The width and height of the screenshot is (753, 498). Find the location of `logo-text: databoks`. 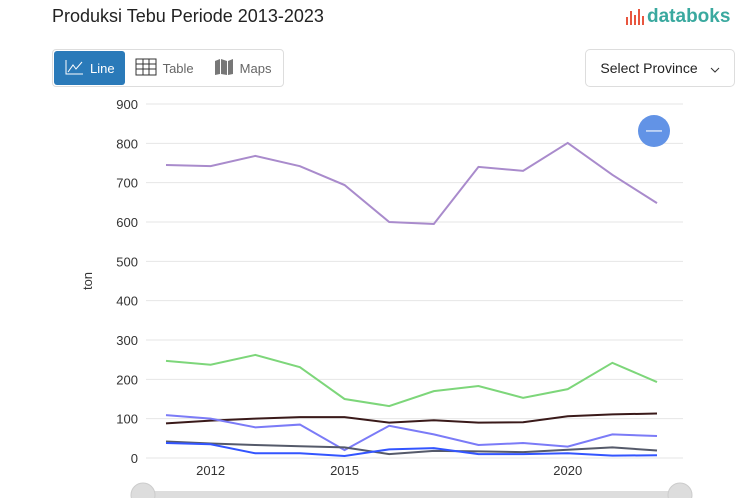

logo-text: databoks is located at coordinates (689, 16).